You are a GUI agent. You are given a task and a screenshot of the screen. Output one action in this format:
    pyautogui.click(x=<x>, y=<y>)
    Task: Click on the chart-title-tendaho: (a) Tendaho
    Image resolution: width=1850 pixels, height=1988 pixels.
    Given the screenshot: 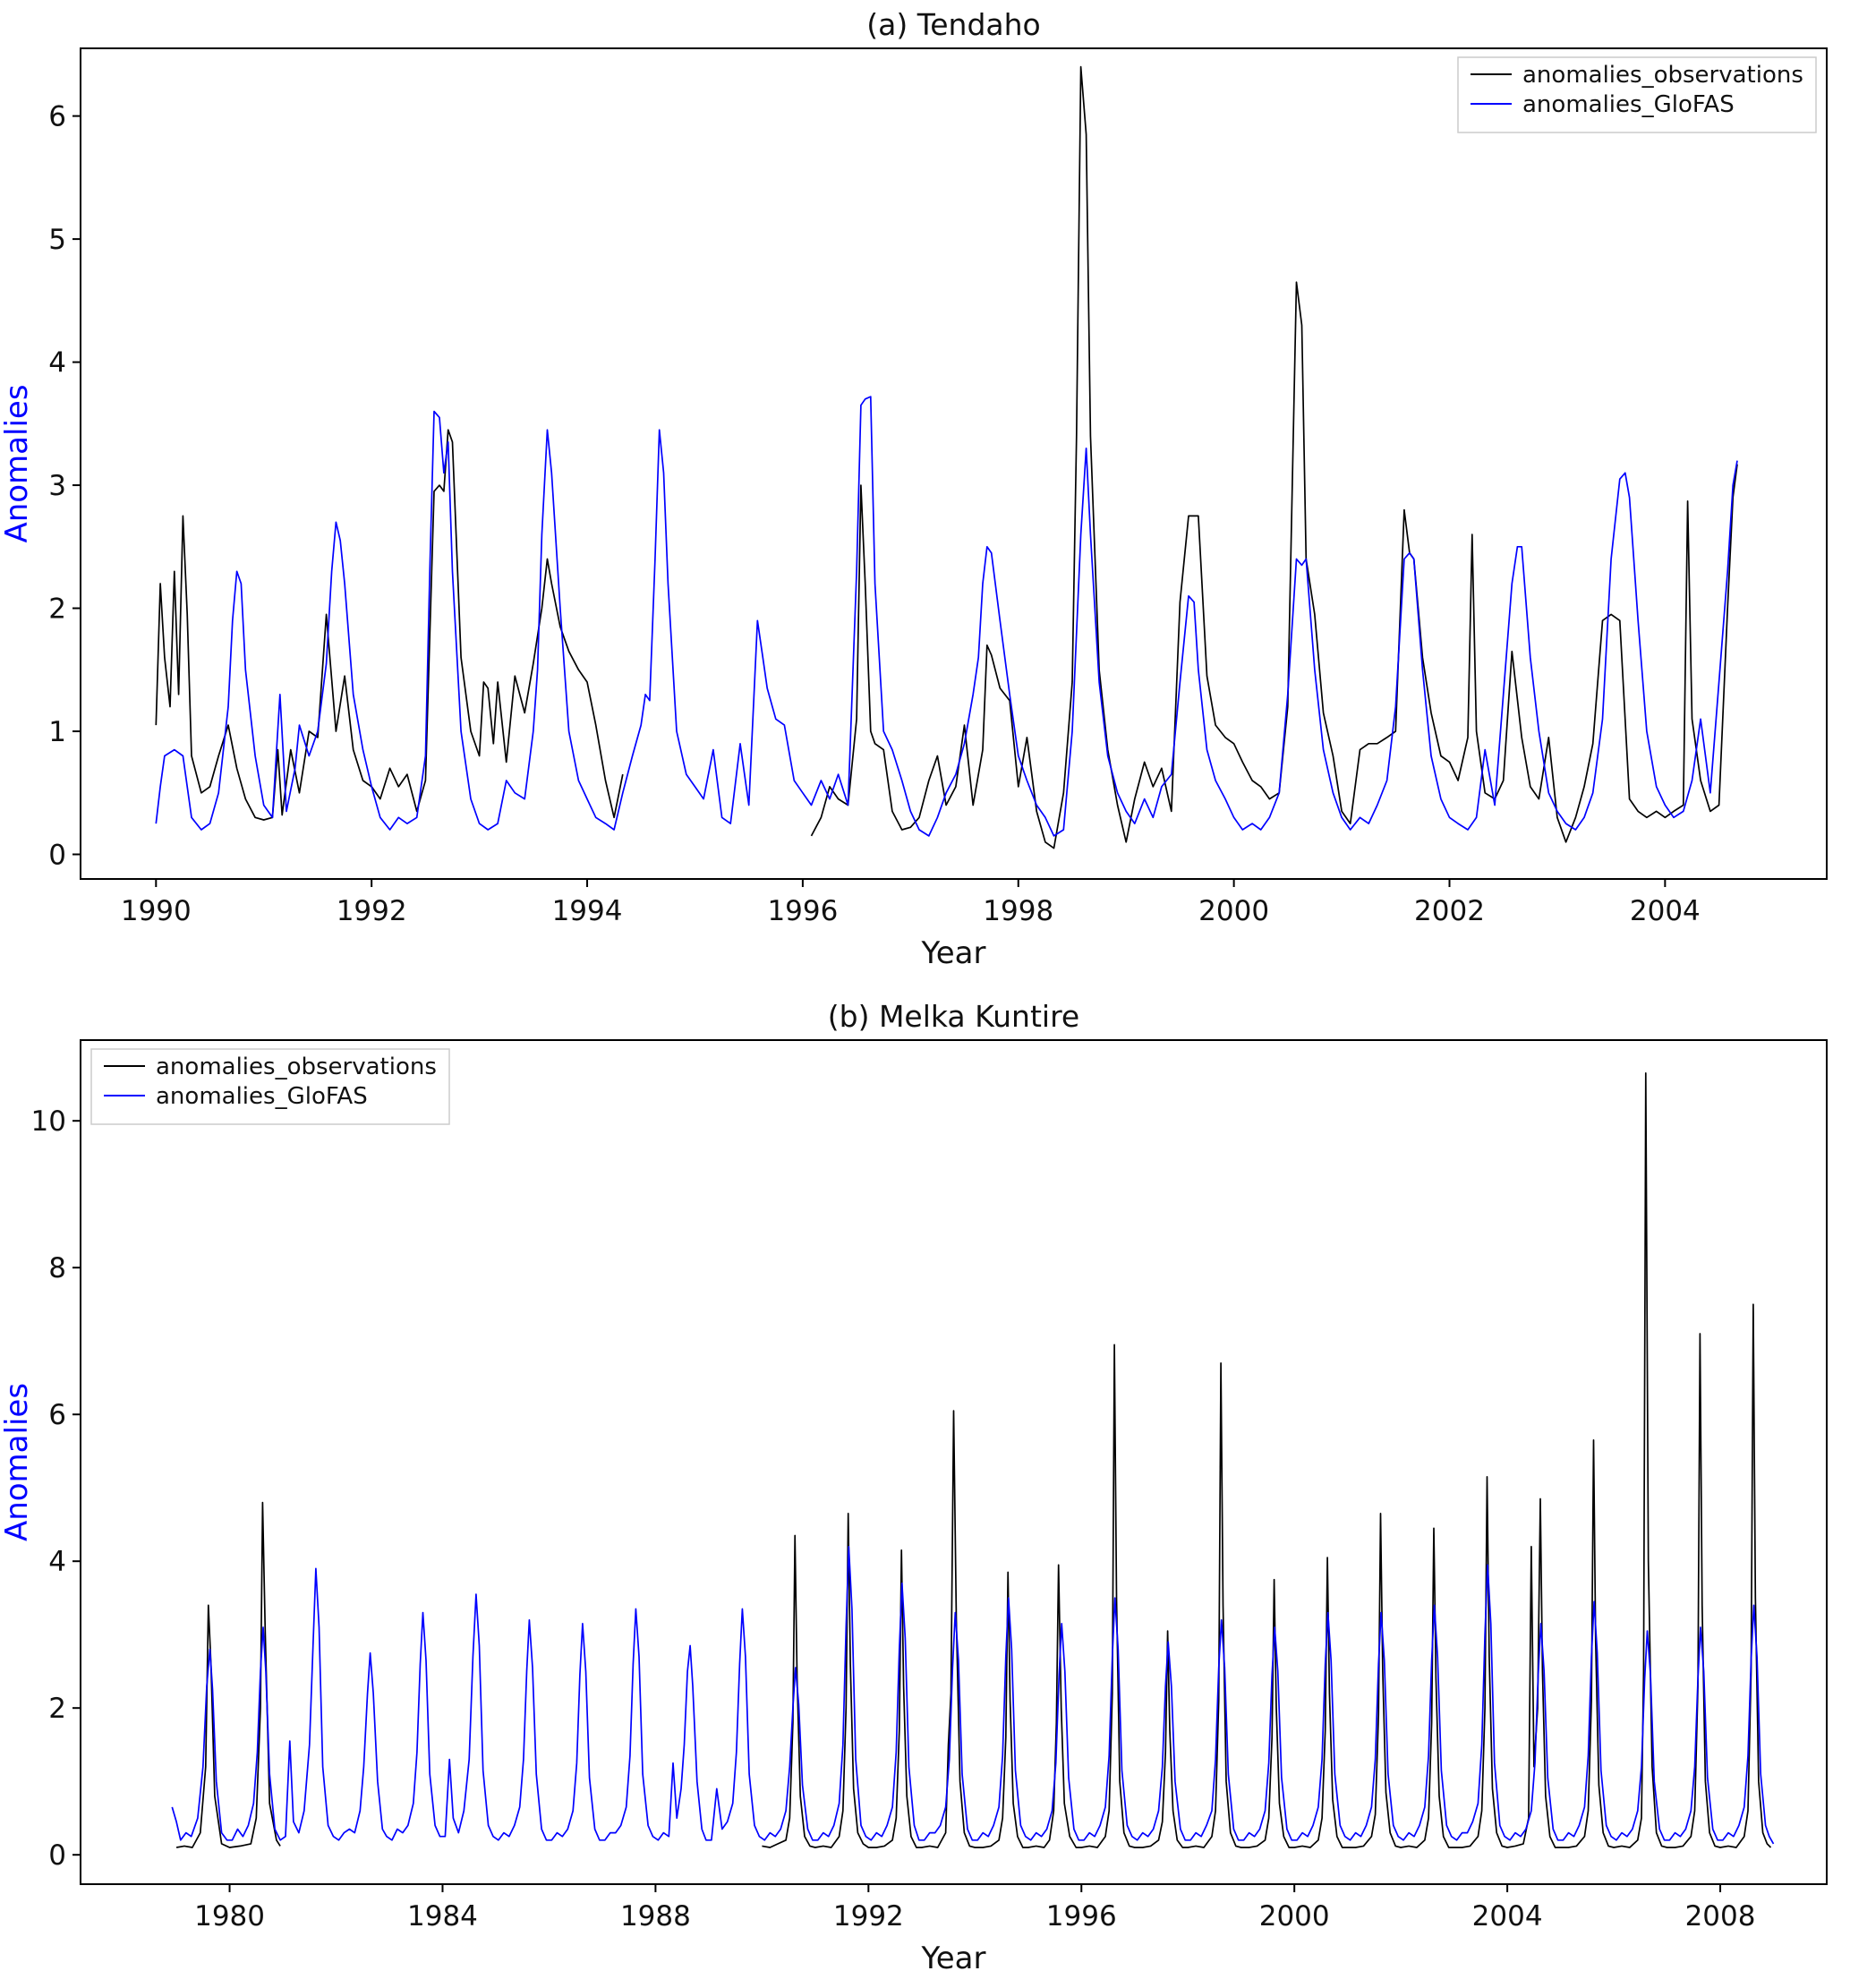 What is the action you would take?
    pyautogui.click(x=953, y=24)
    